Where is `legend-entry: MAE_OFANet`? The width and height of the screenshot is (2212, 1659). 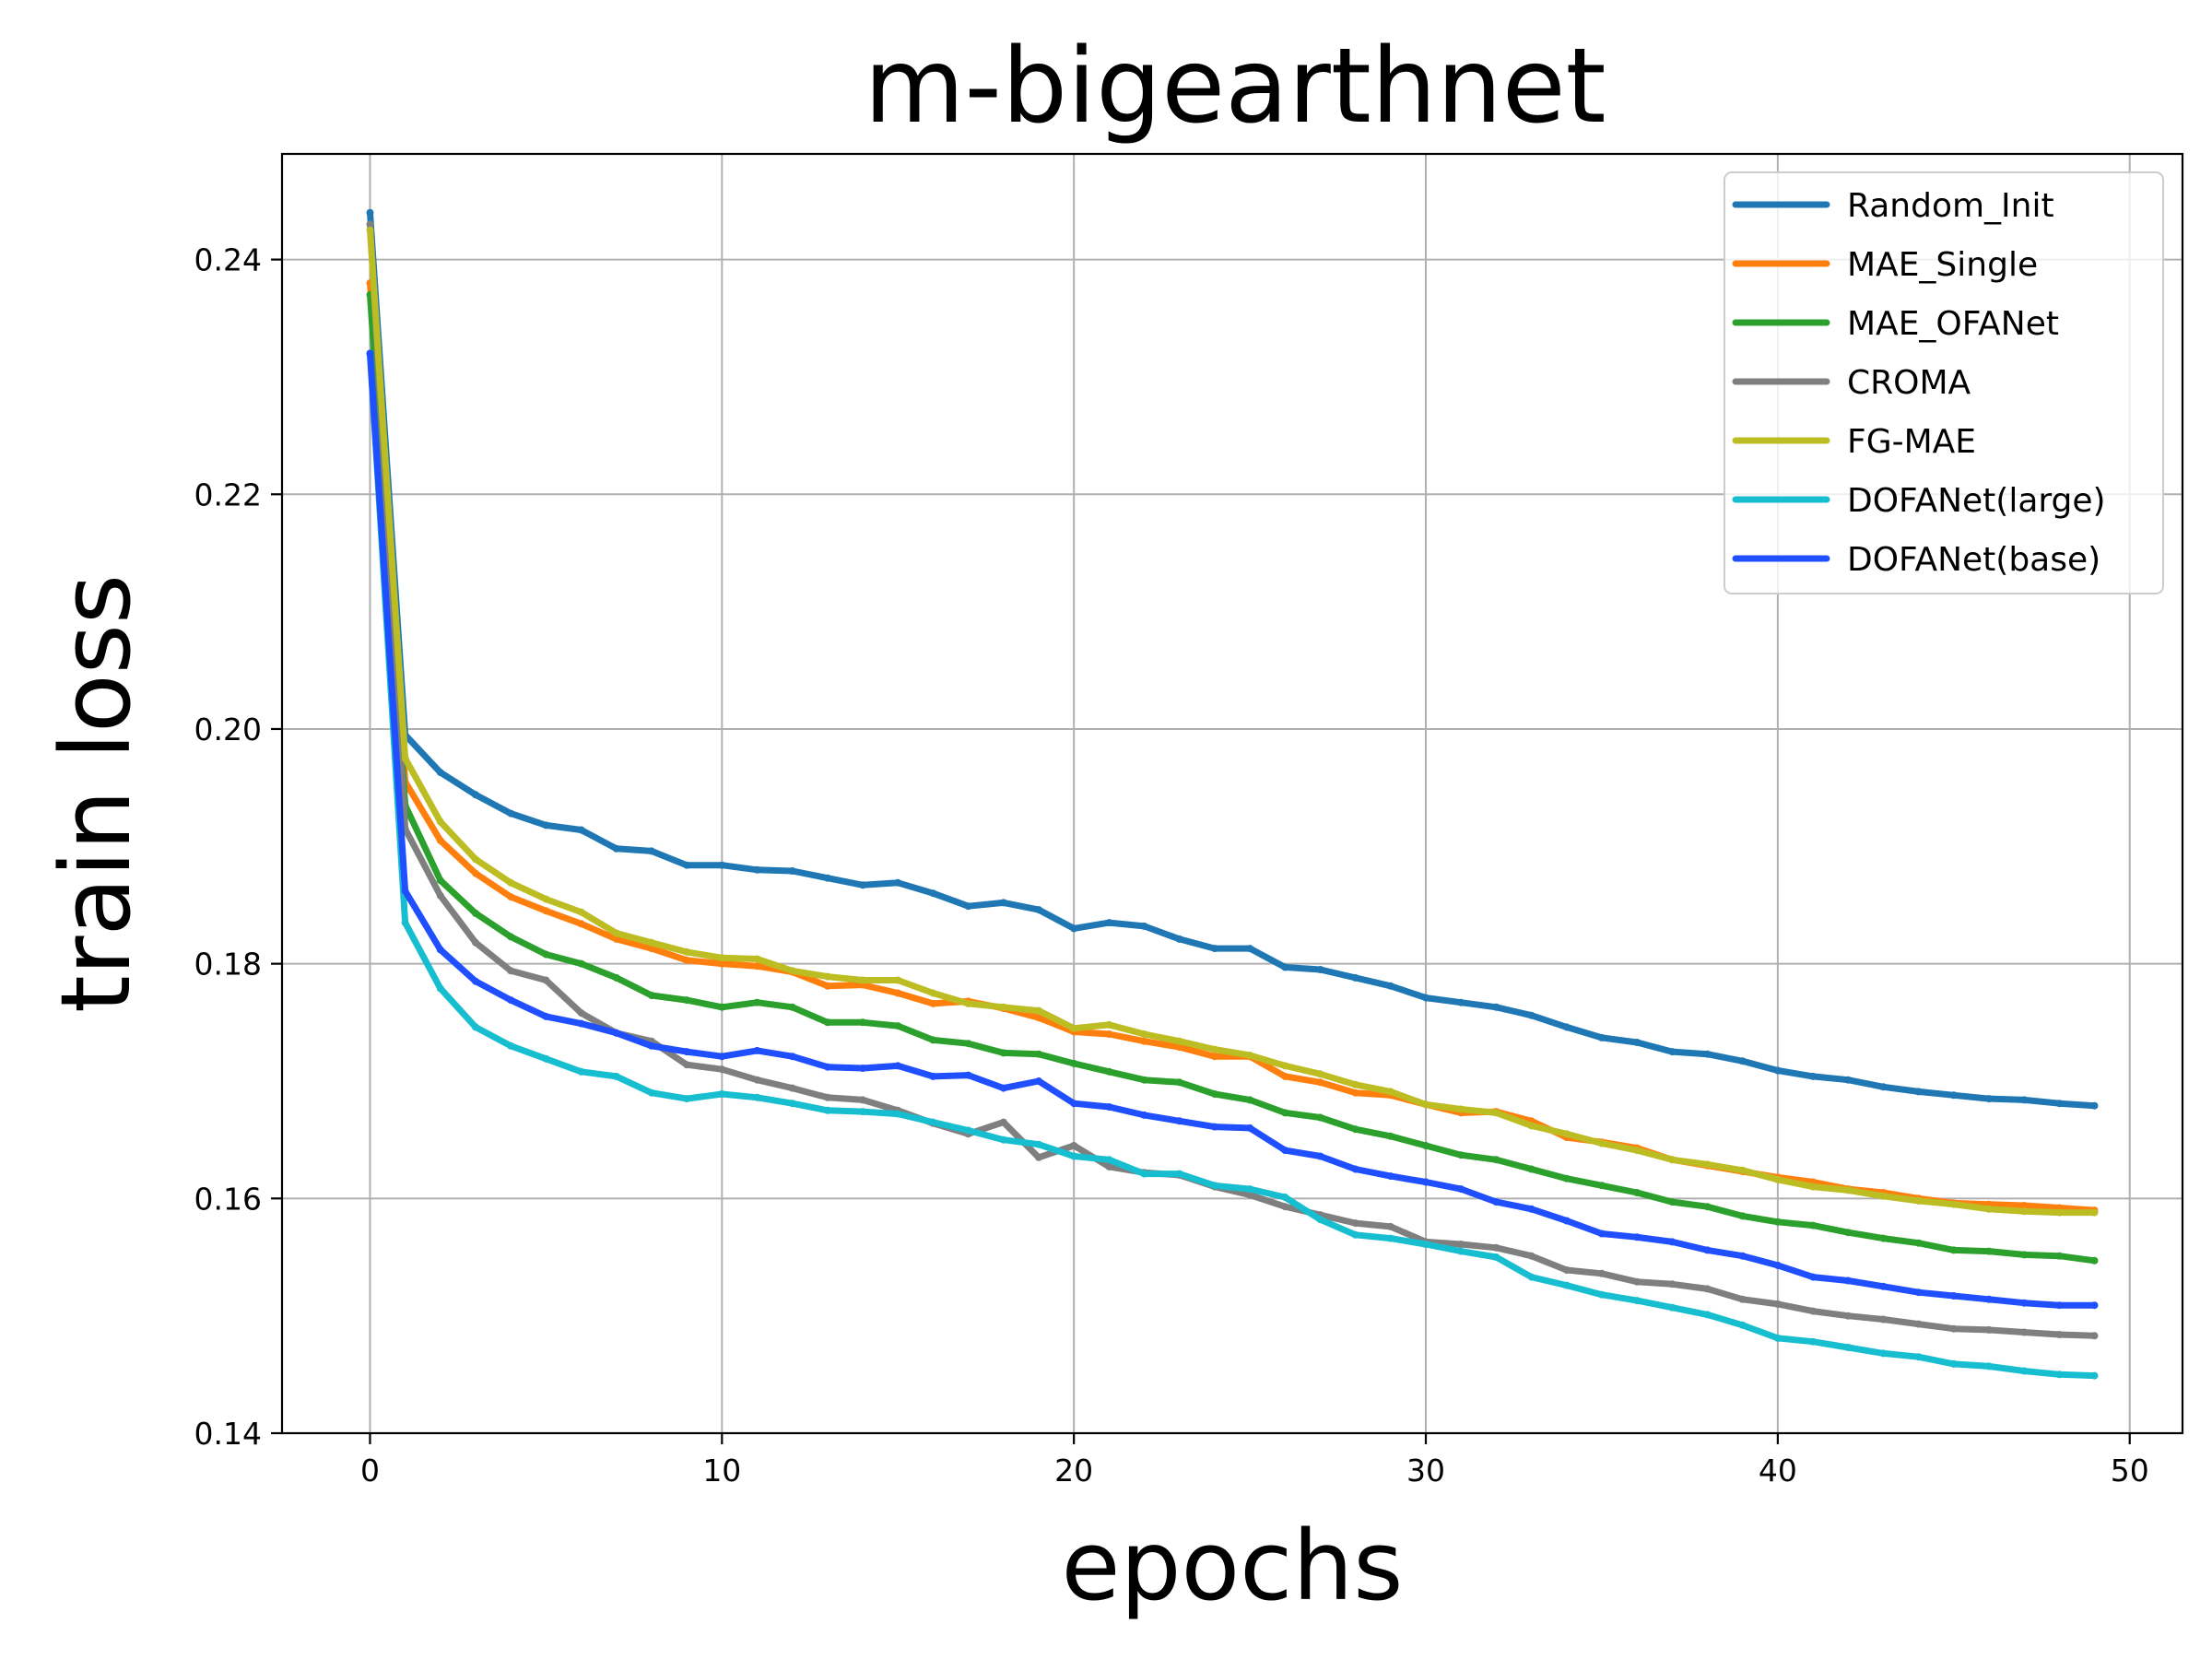 legend-entry: MAE_OFANet is located at coordinates (1895, 324).